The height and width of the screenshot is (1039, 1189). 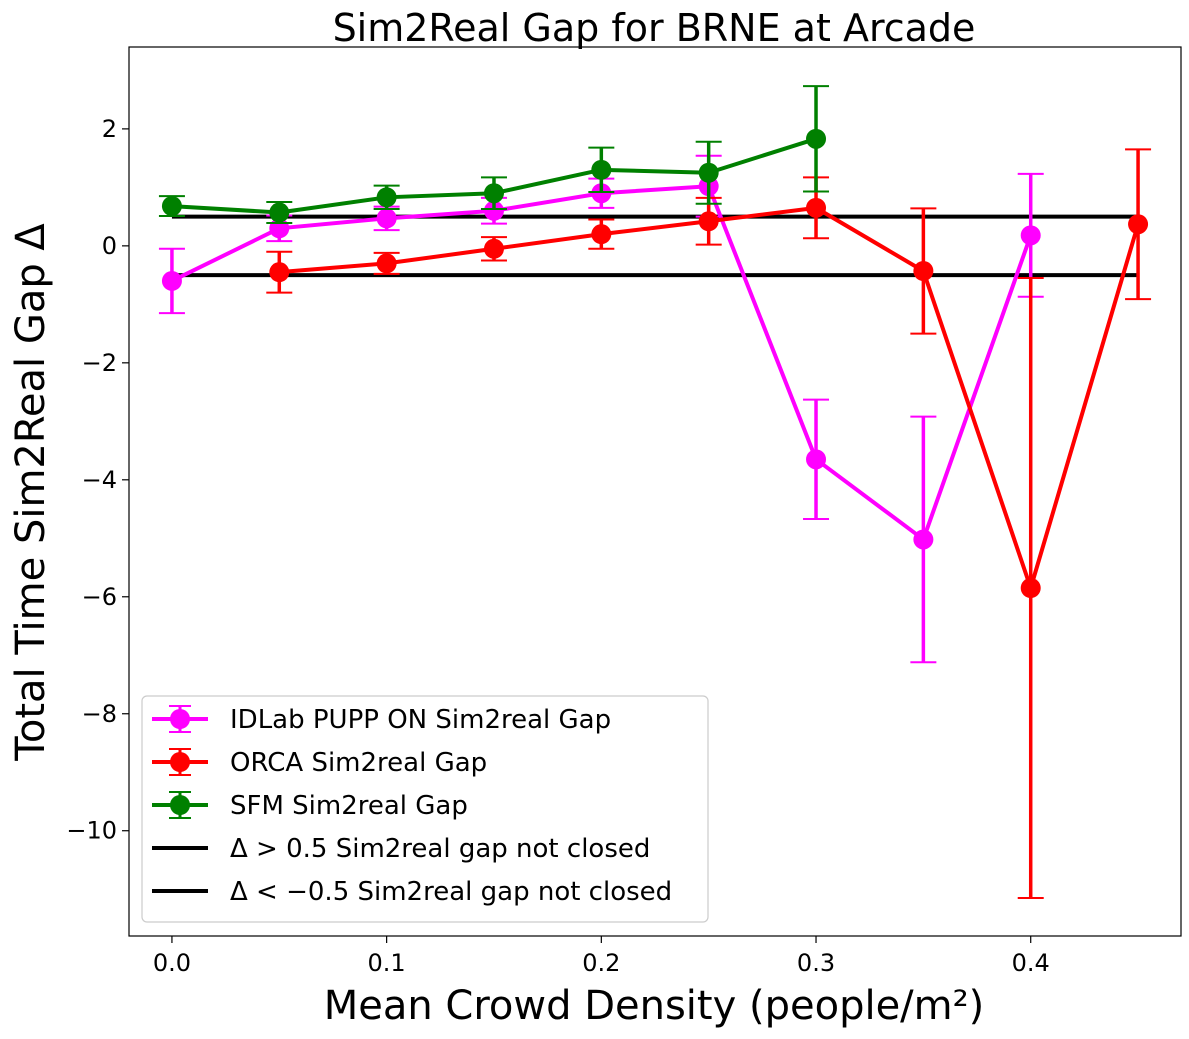 I want to click on y-axis-label: Total Time Sim2Real Gap Δ, so click(x=31, y=492).